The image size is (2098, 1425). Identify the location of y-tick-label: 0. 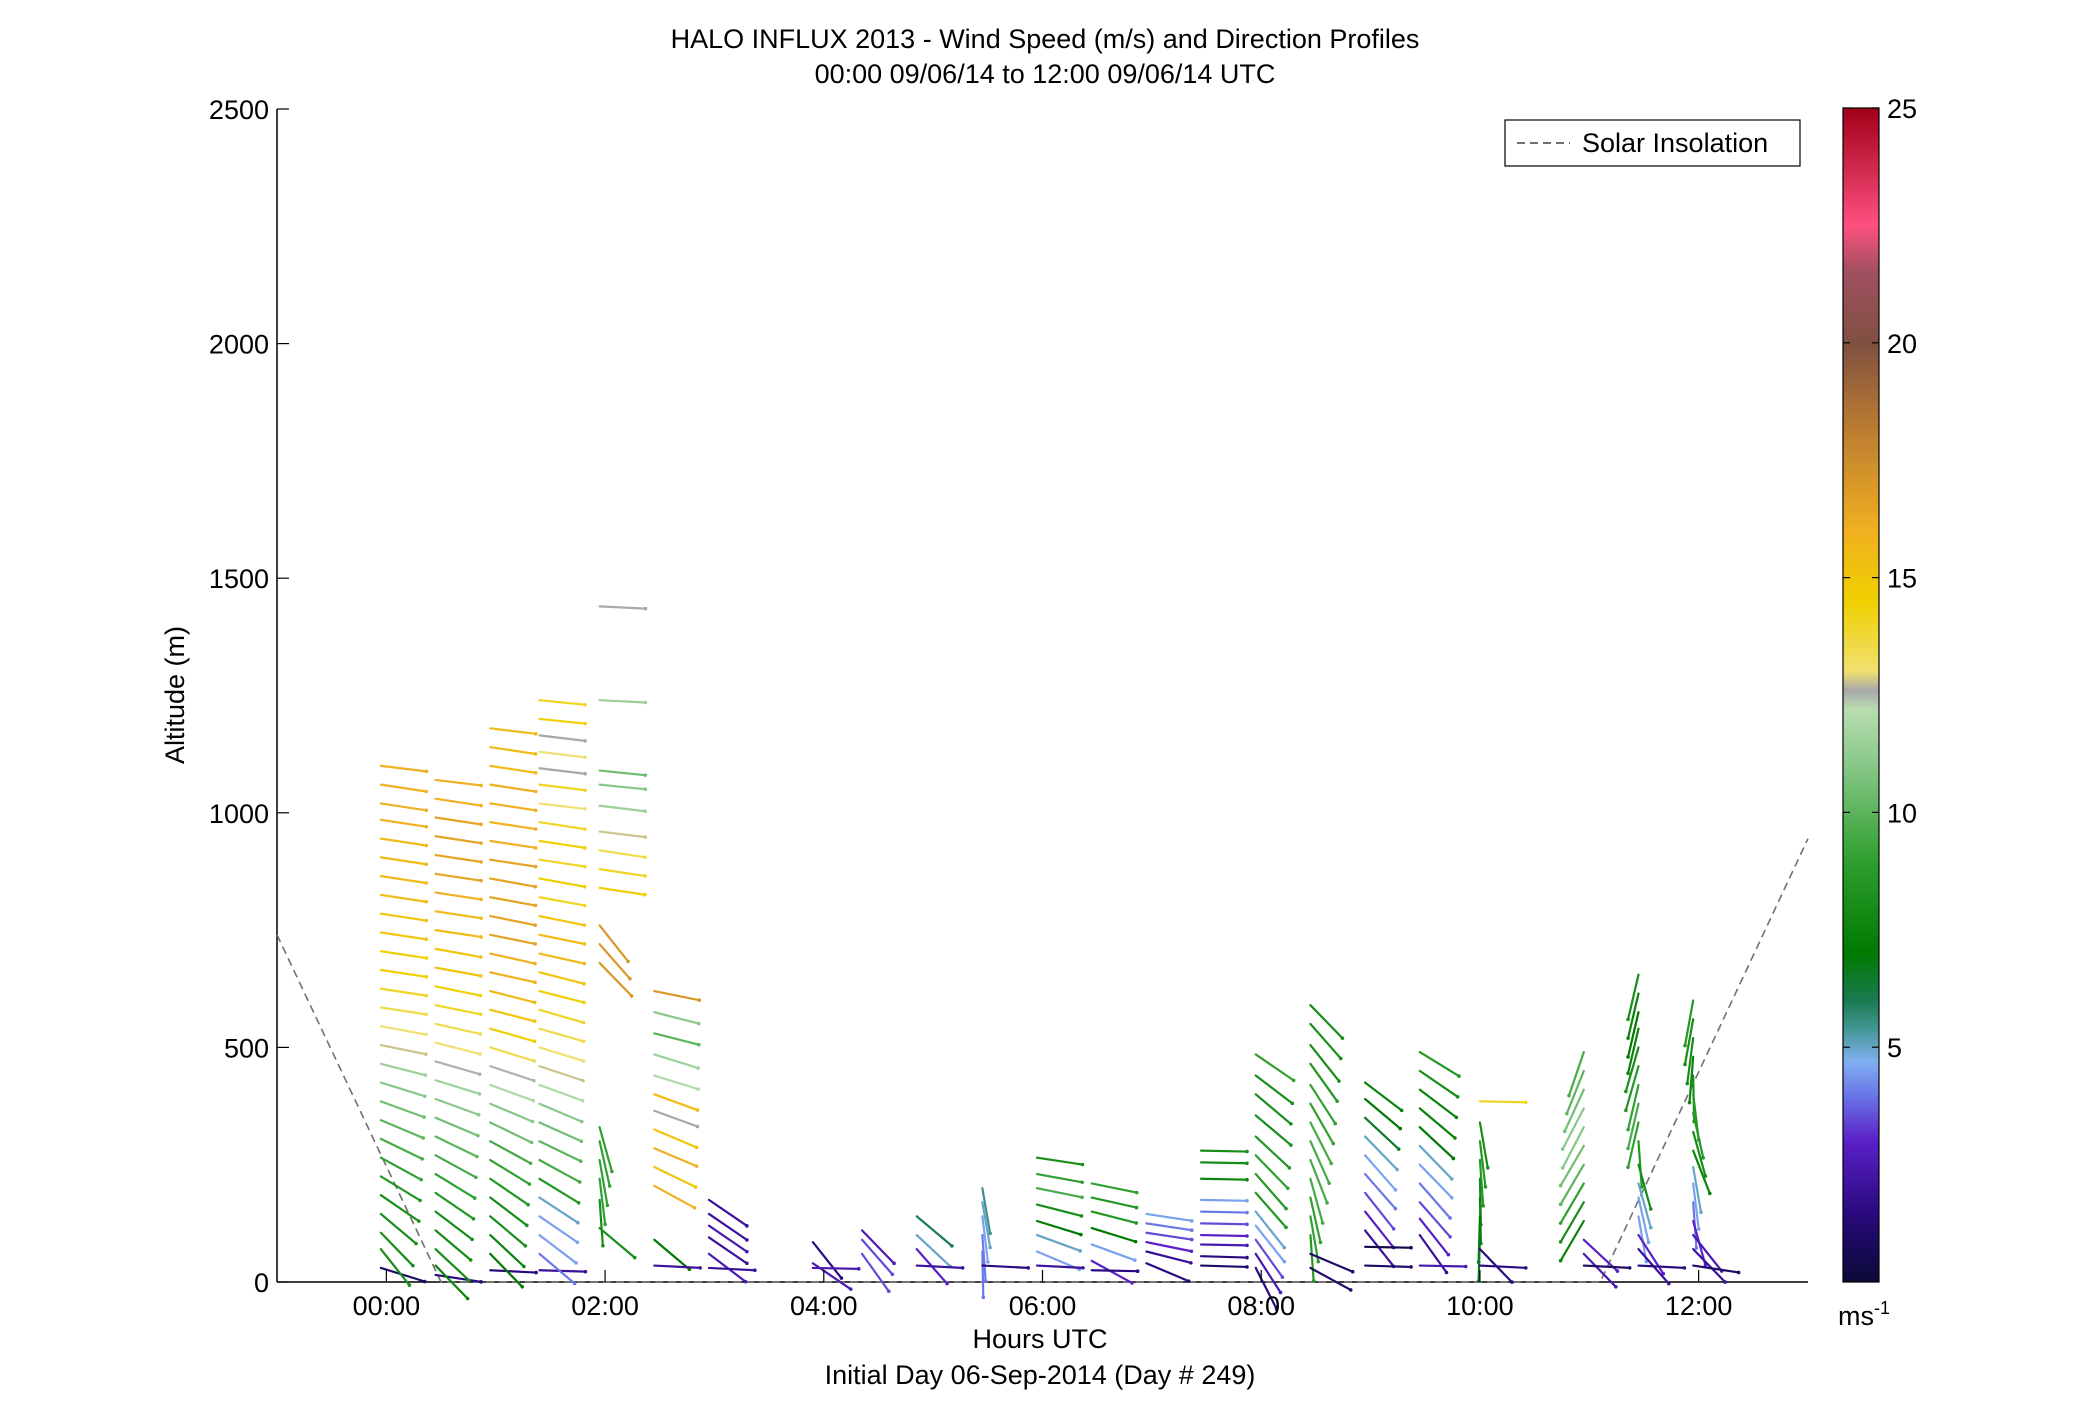
(261, 1283).